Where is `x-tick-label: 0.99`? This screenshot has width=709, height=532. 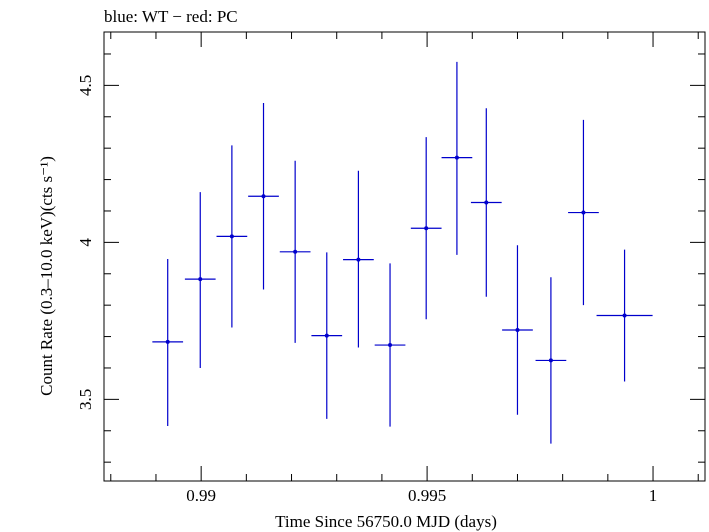
x-tick-label: 0.99 is located at coordinates (201, 495).